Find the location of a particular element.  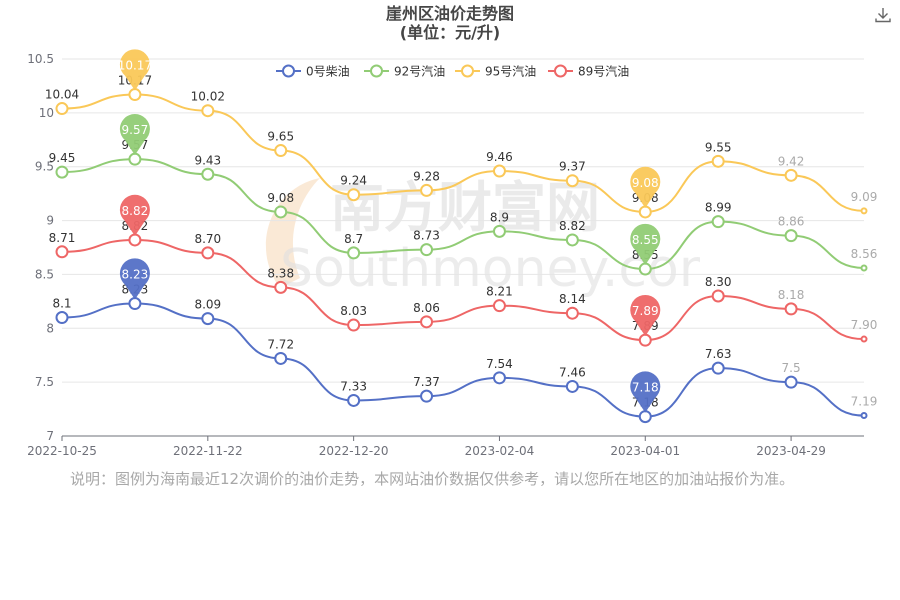

data-label: 9.45 is located at coordinates (62, 158).